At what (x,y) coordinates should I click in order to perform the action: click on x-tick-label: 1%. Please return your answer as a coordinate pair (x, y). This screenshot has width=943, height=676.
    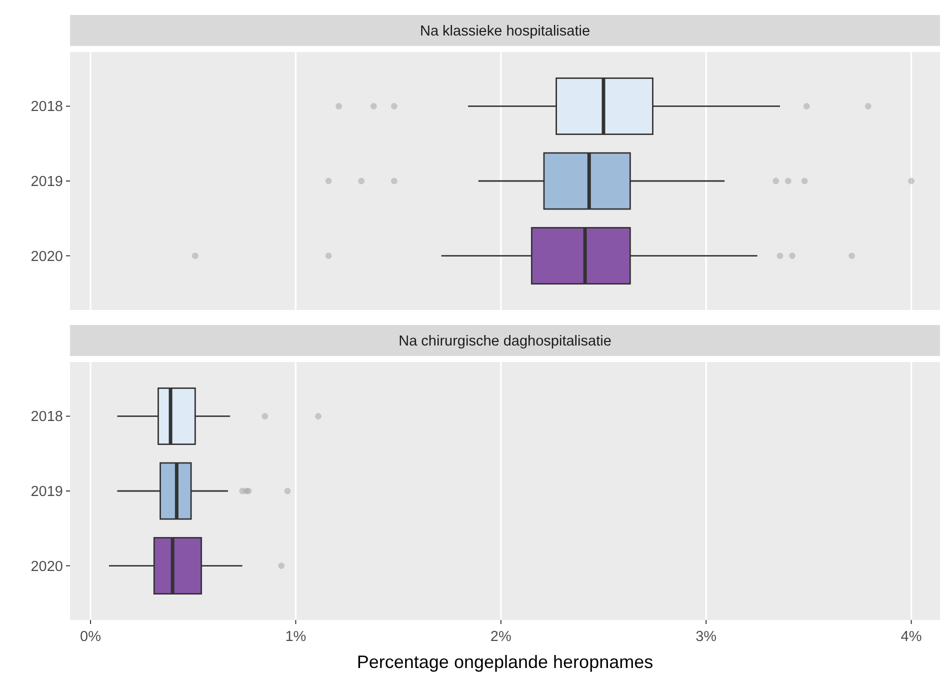
    Looking at the image, I should click on (295, 637).